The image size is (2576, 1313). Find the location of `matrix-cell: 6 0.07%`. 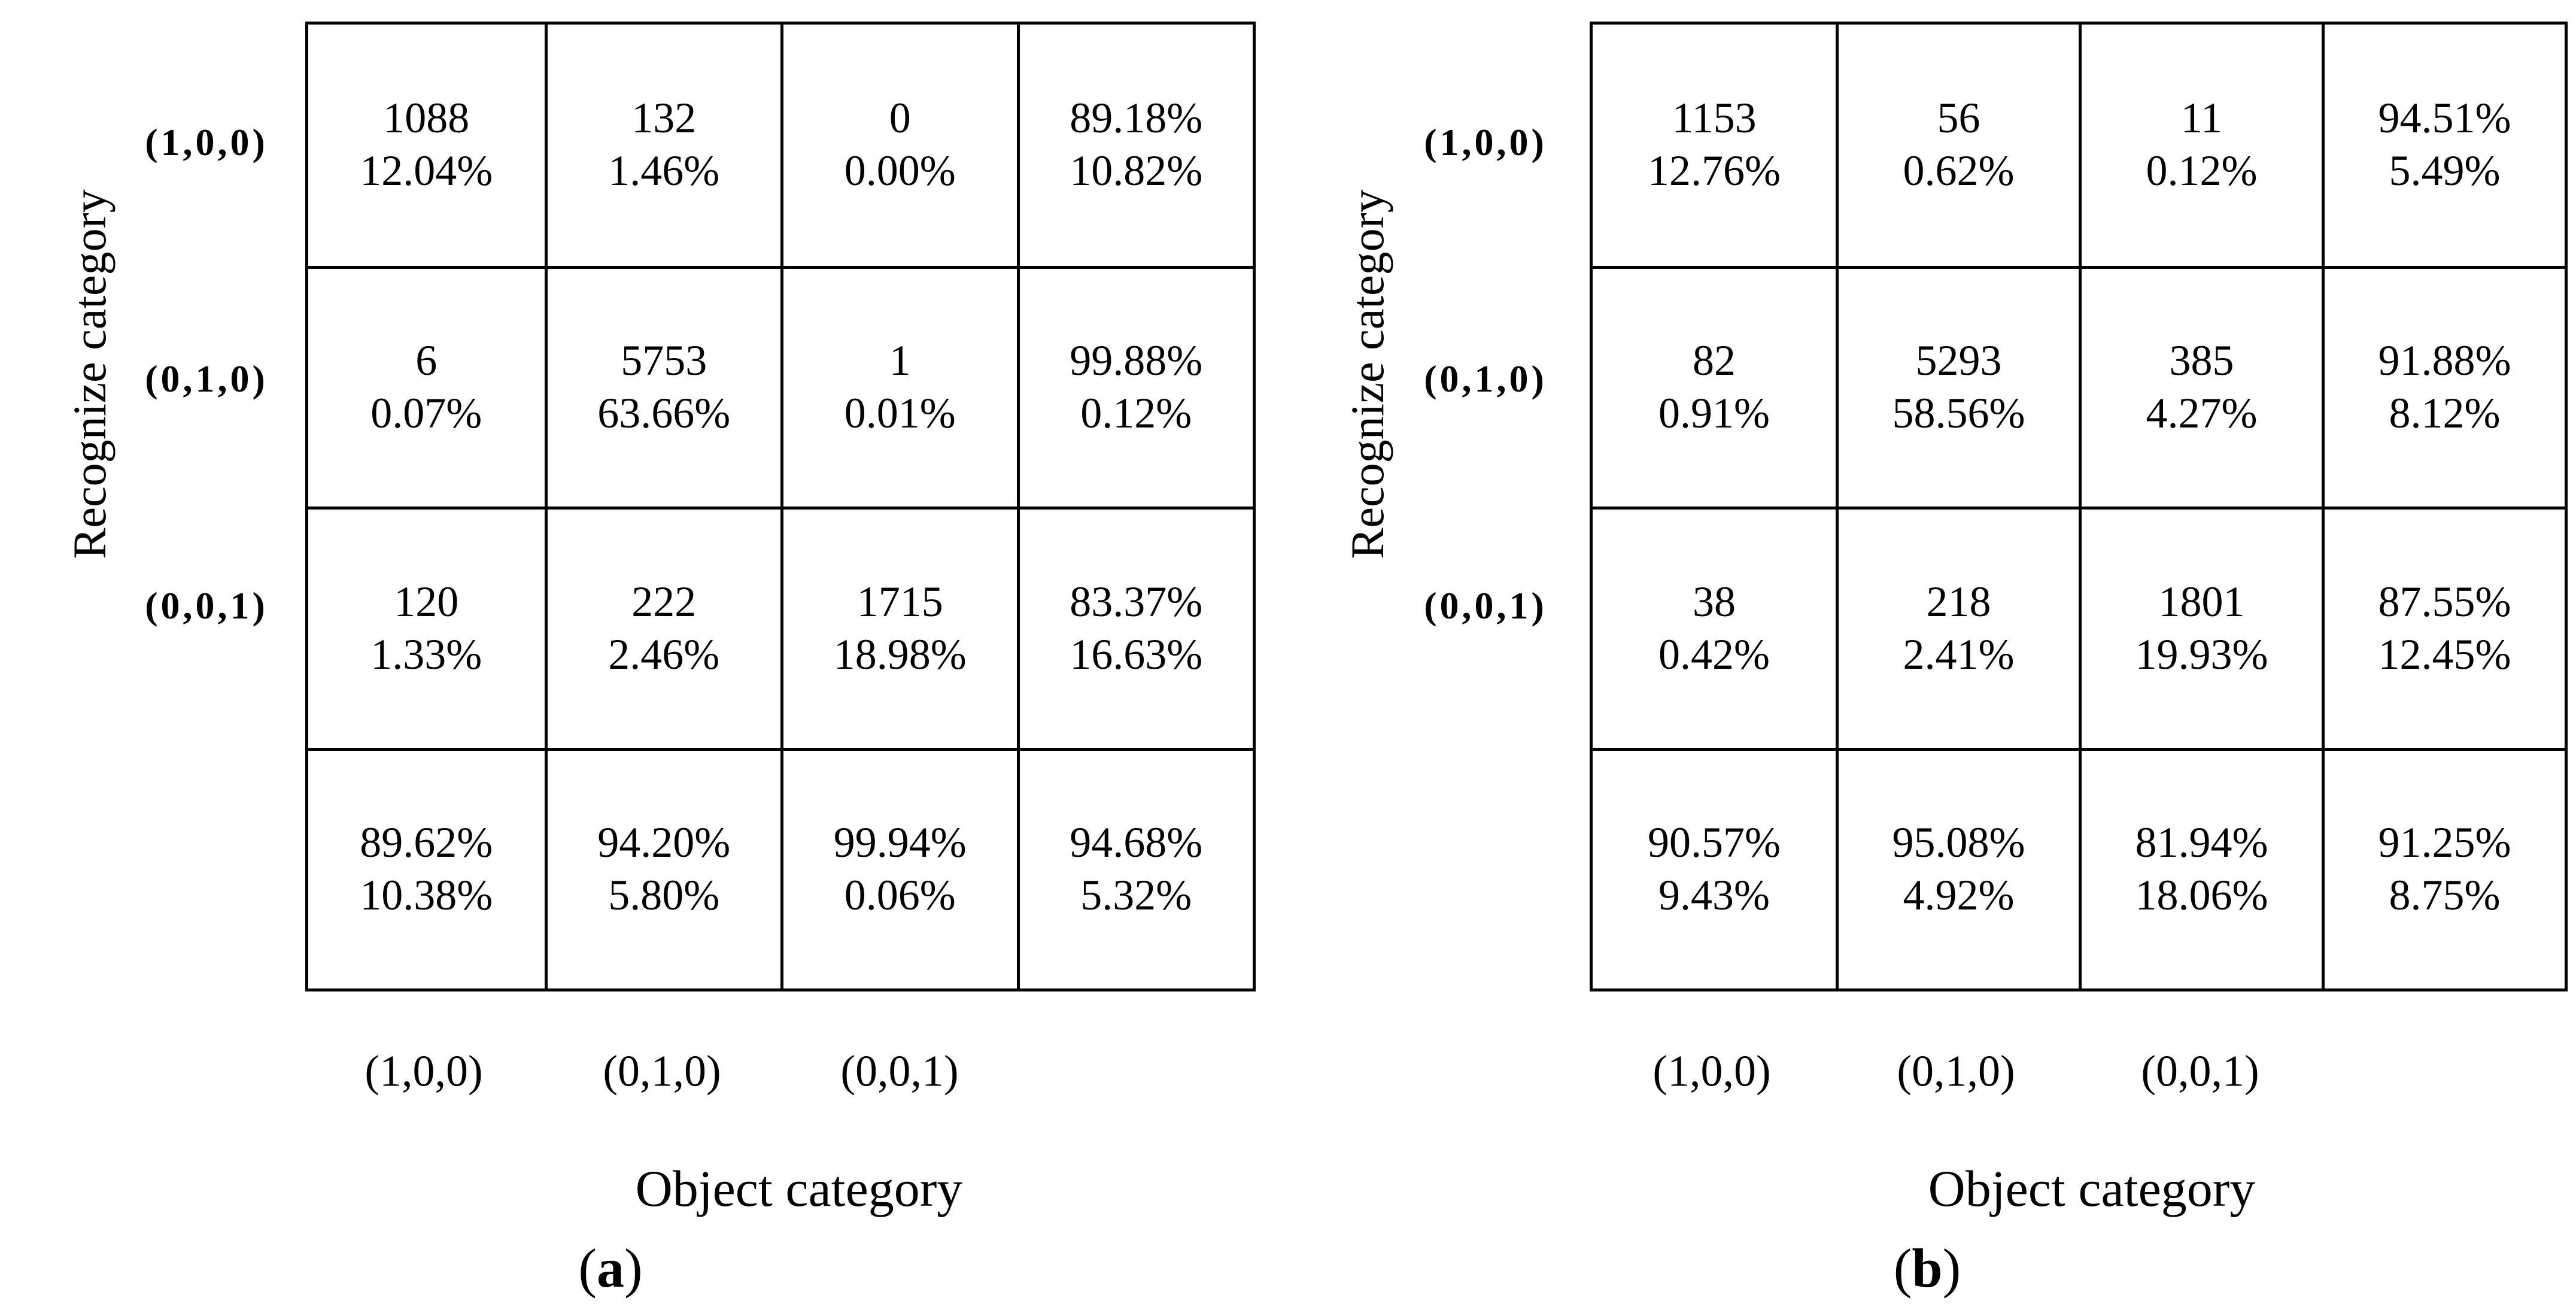

matrix-cell: 6 0.07% is located at coordinates (427, 386).